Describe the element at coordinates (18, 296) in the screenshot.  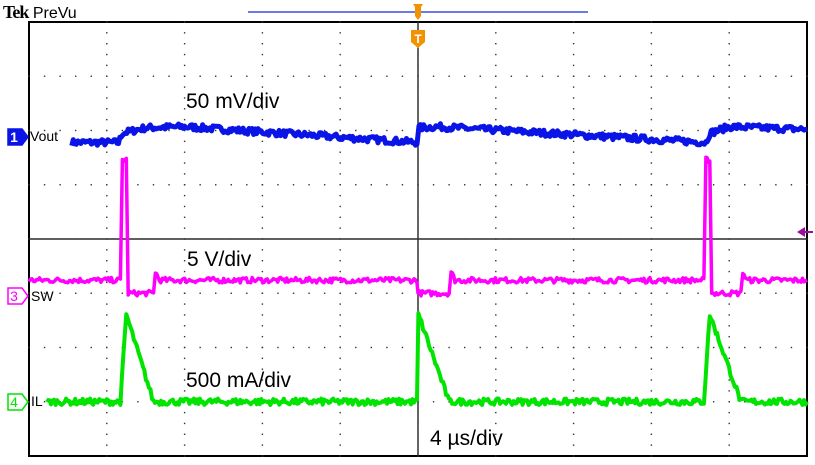
I see `ch3-marker: 3` at that location.